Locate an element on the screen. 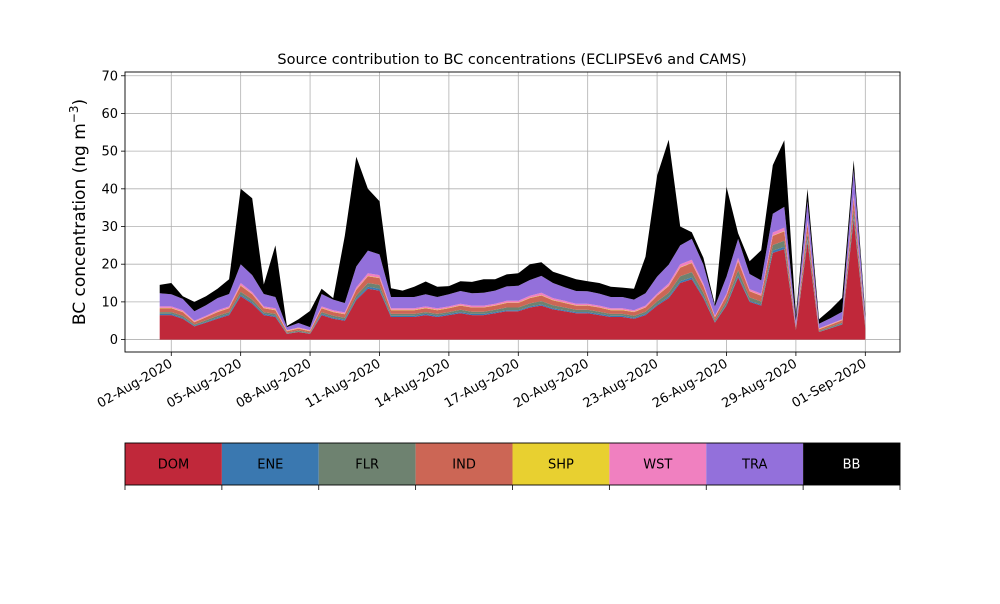 This screenshot has width=1000, height=604. y-tick-label: 10 is located at coordinates (109, 302).